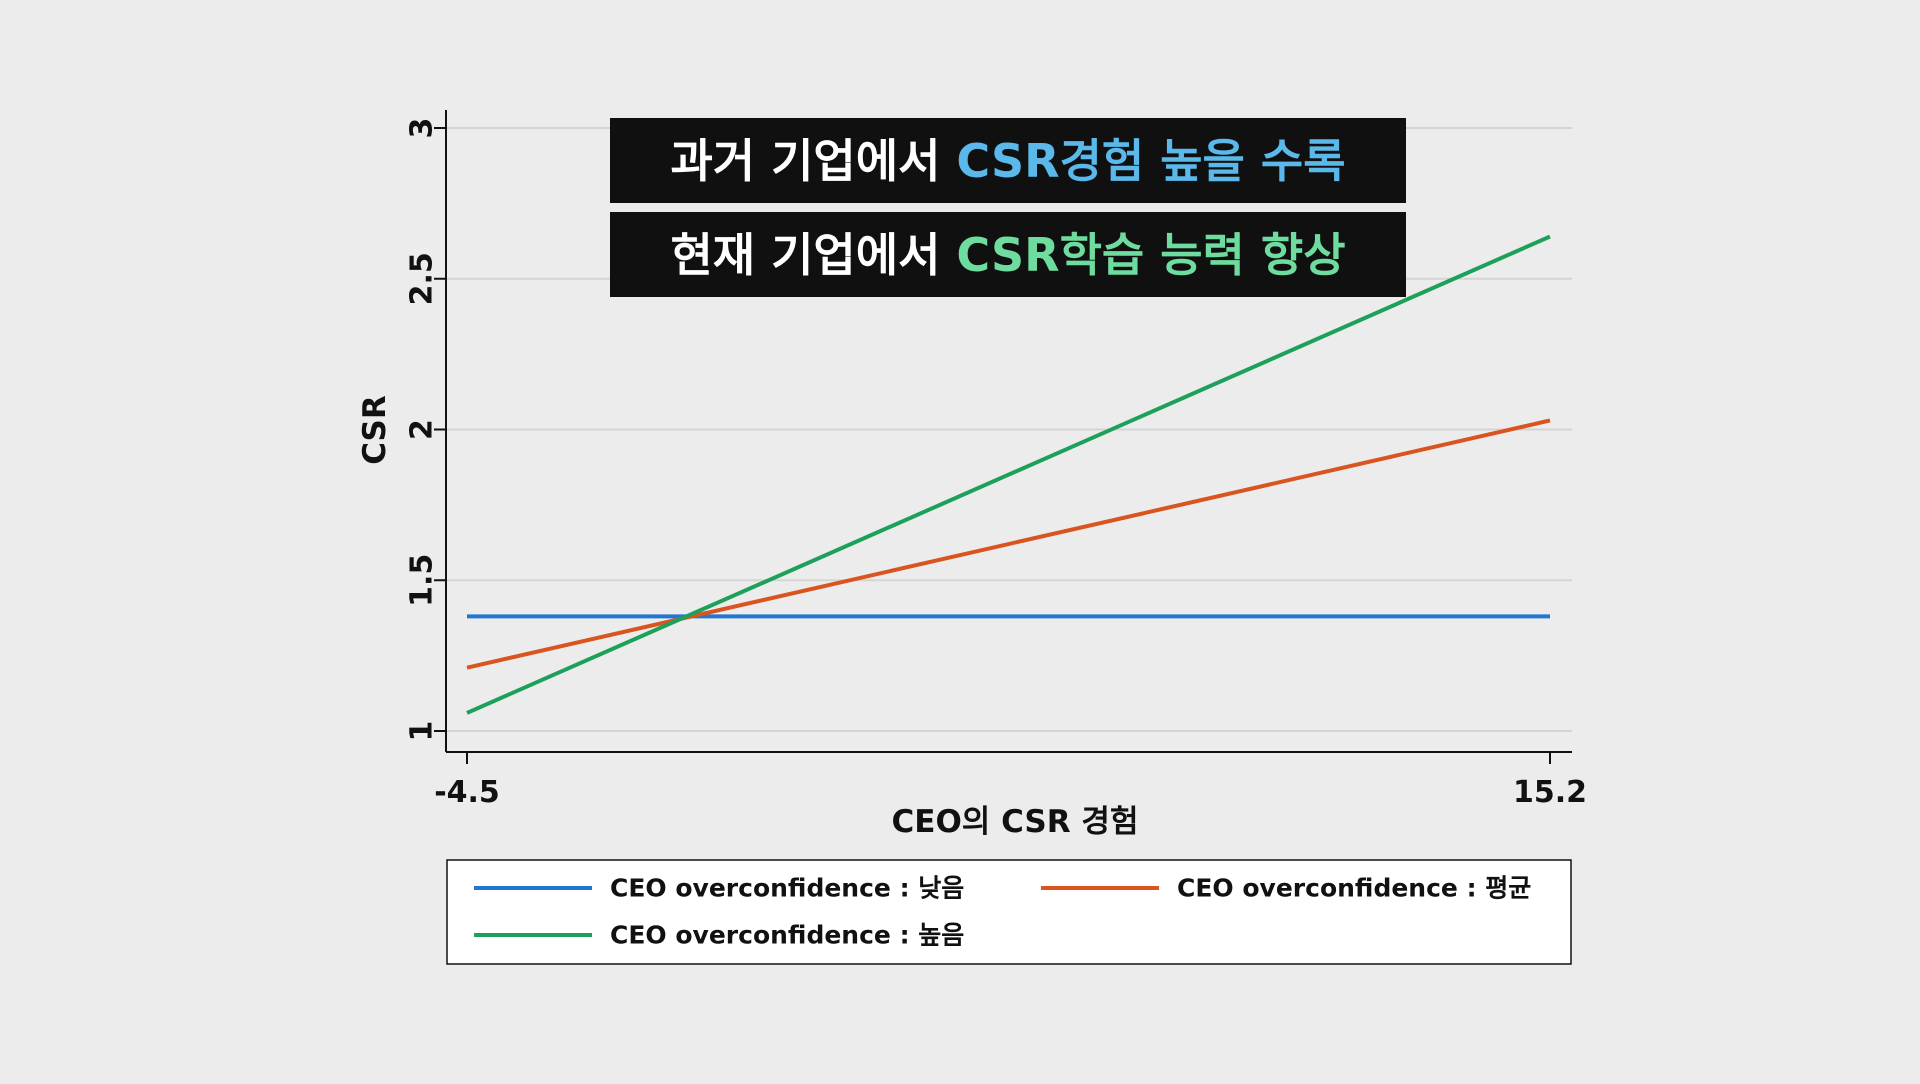 The image size is (1920, 1084). What do you see at coordinates (787, 888) in the screenshot?
I see `legend-label-1: CEO overconfidence : 낮음` at bounding box center [787, 888].